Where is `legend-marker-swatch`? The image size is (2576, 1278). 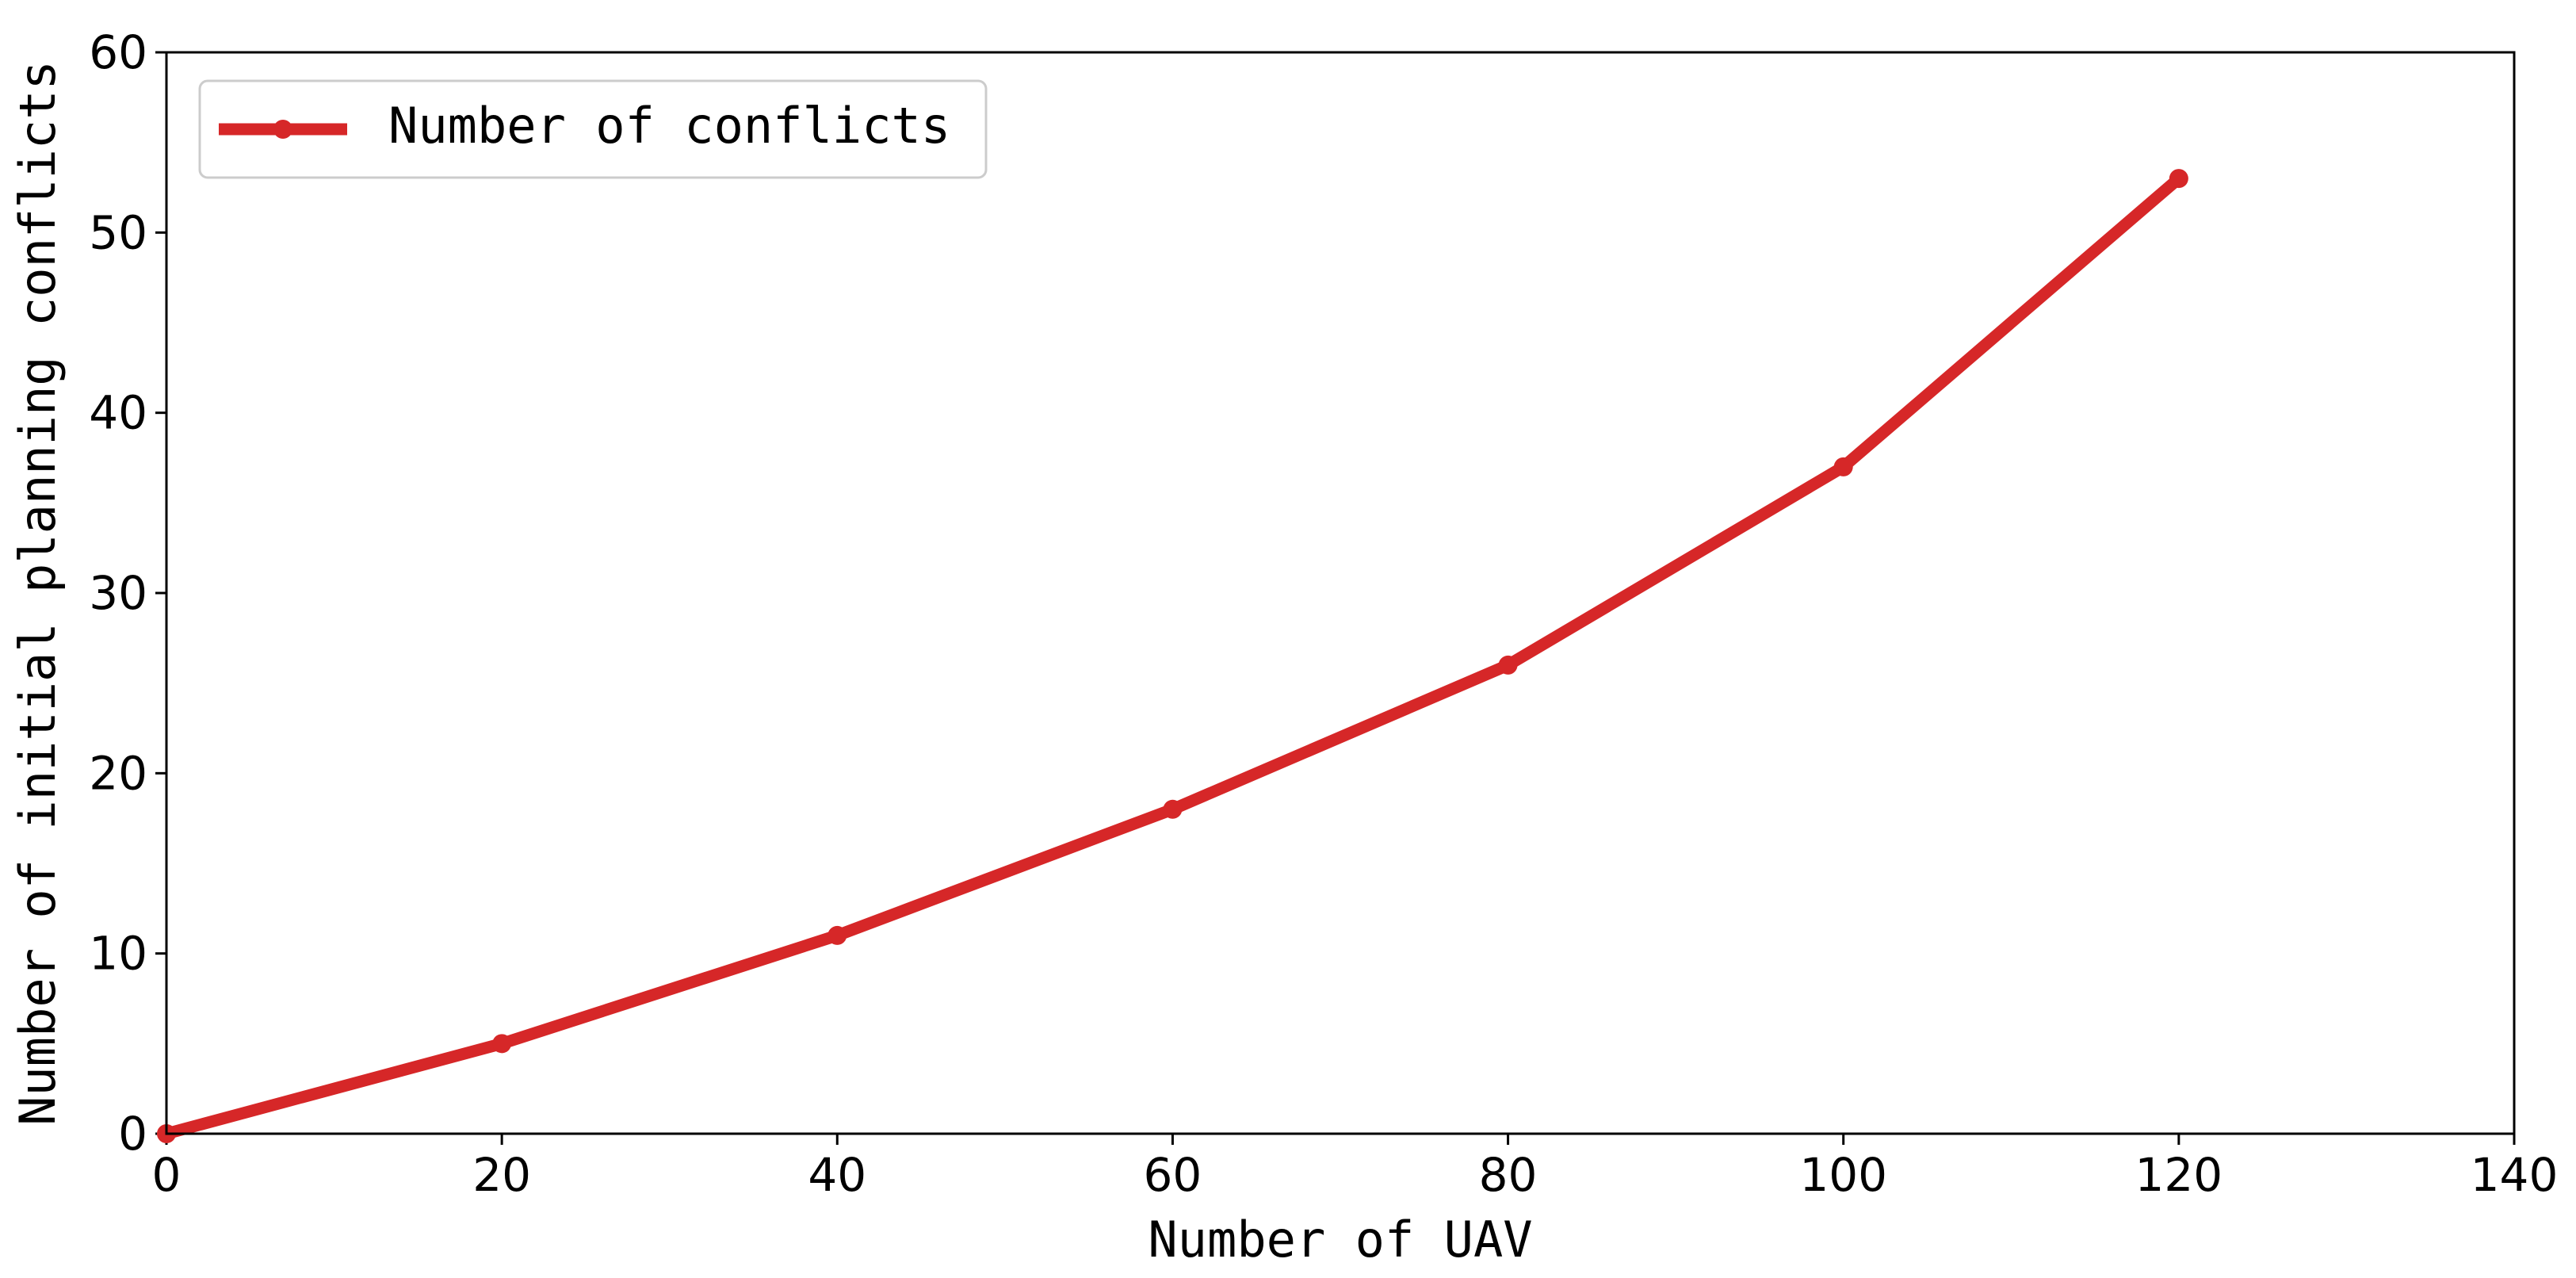 legend-marker-swatch is located at coordinates (282, 129).